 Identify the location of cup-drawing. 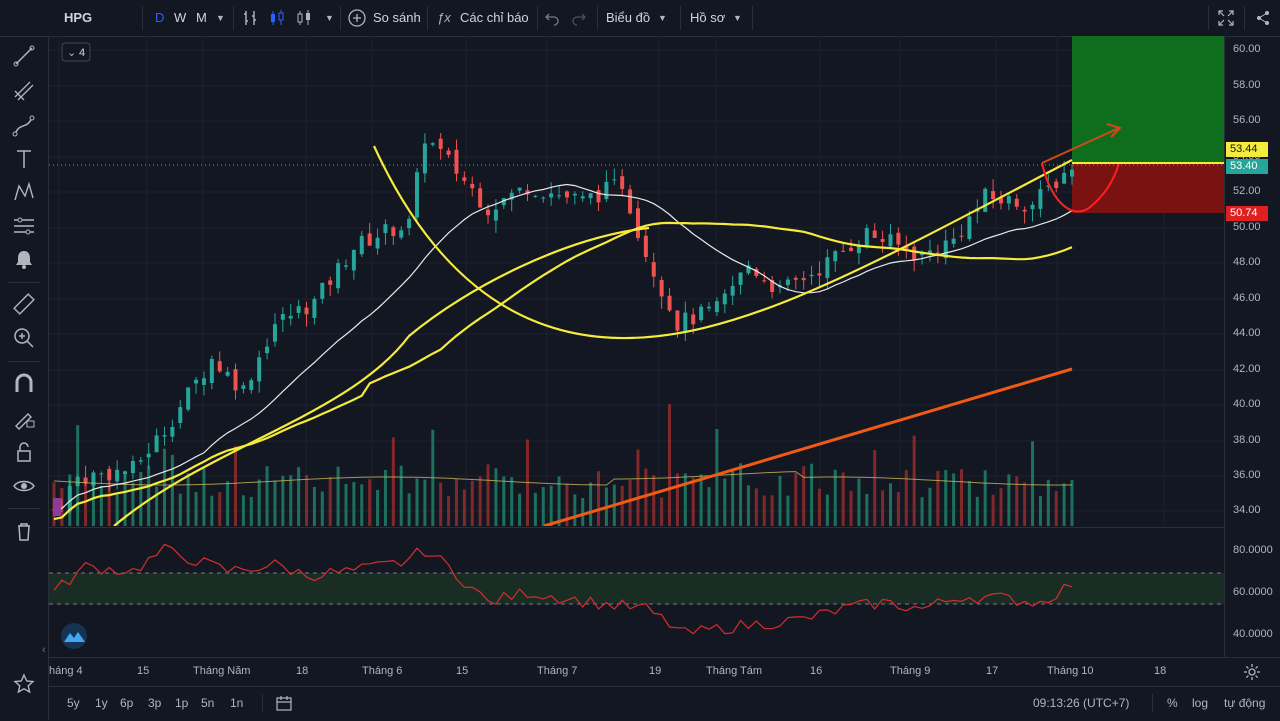
(723, 242).